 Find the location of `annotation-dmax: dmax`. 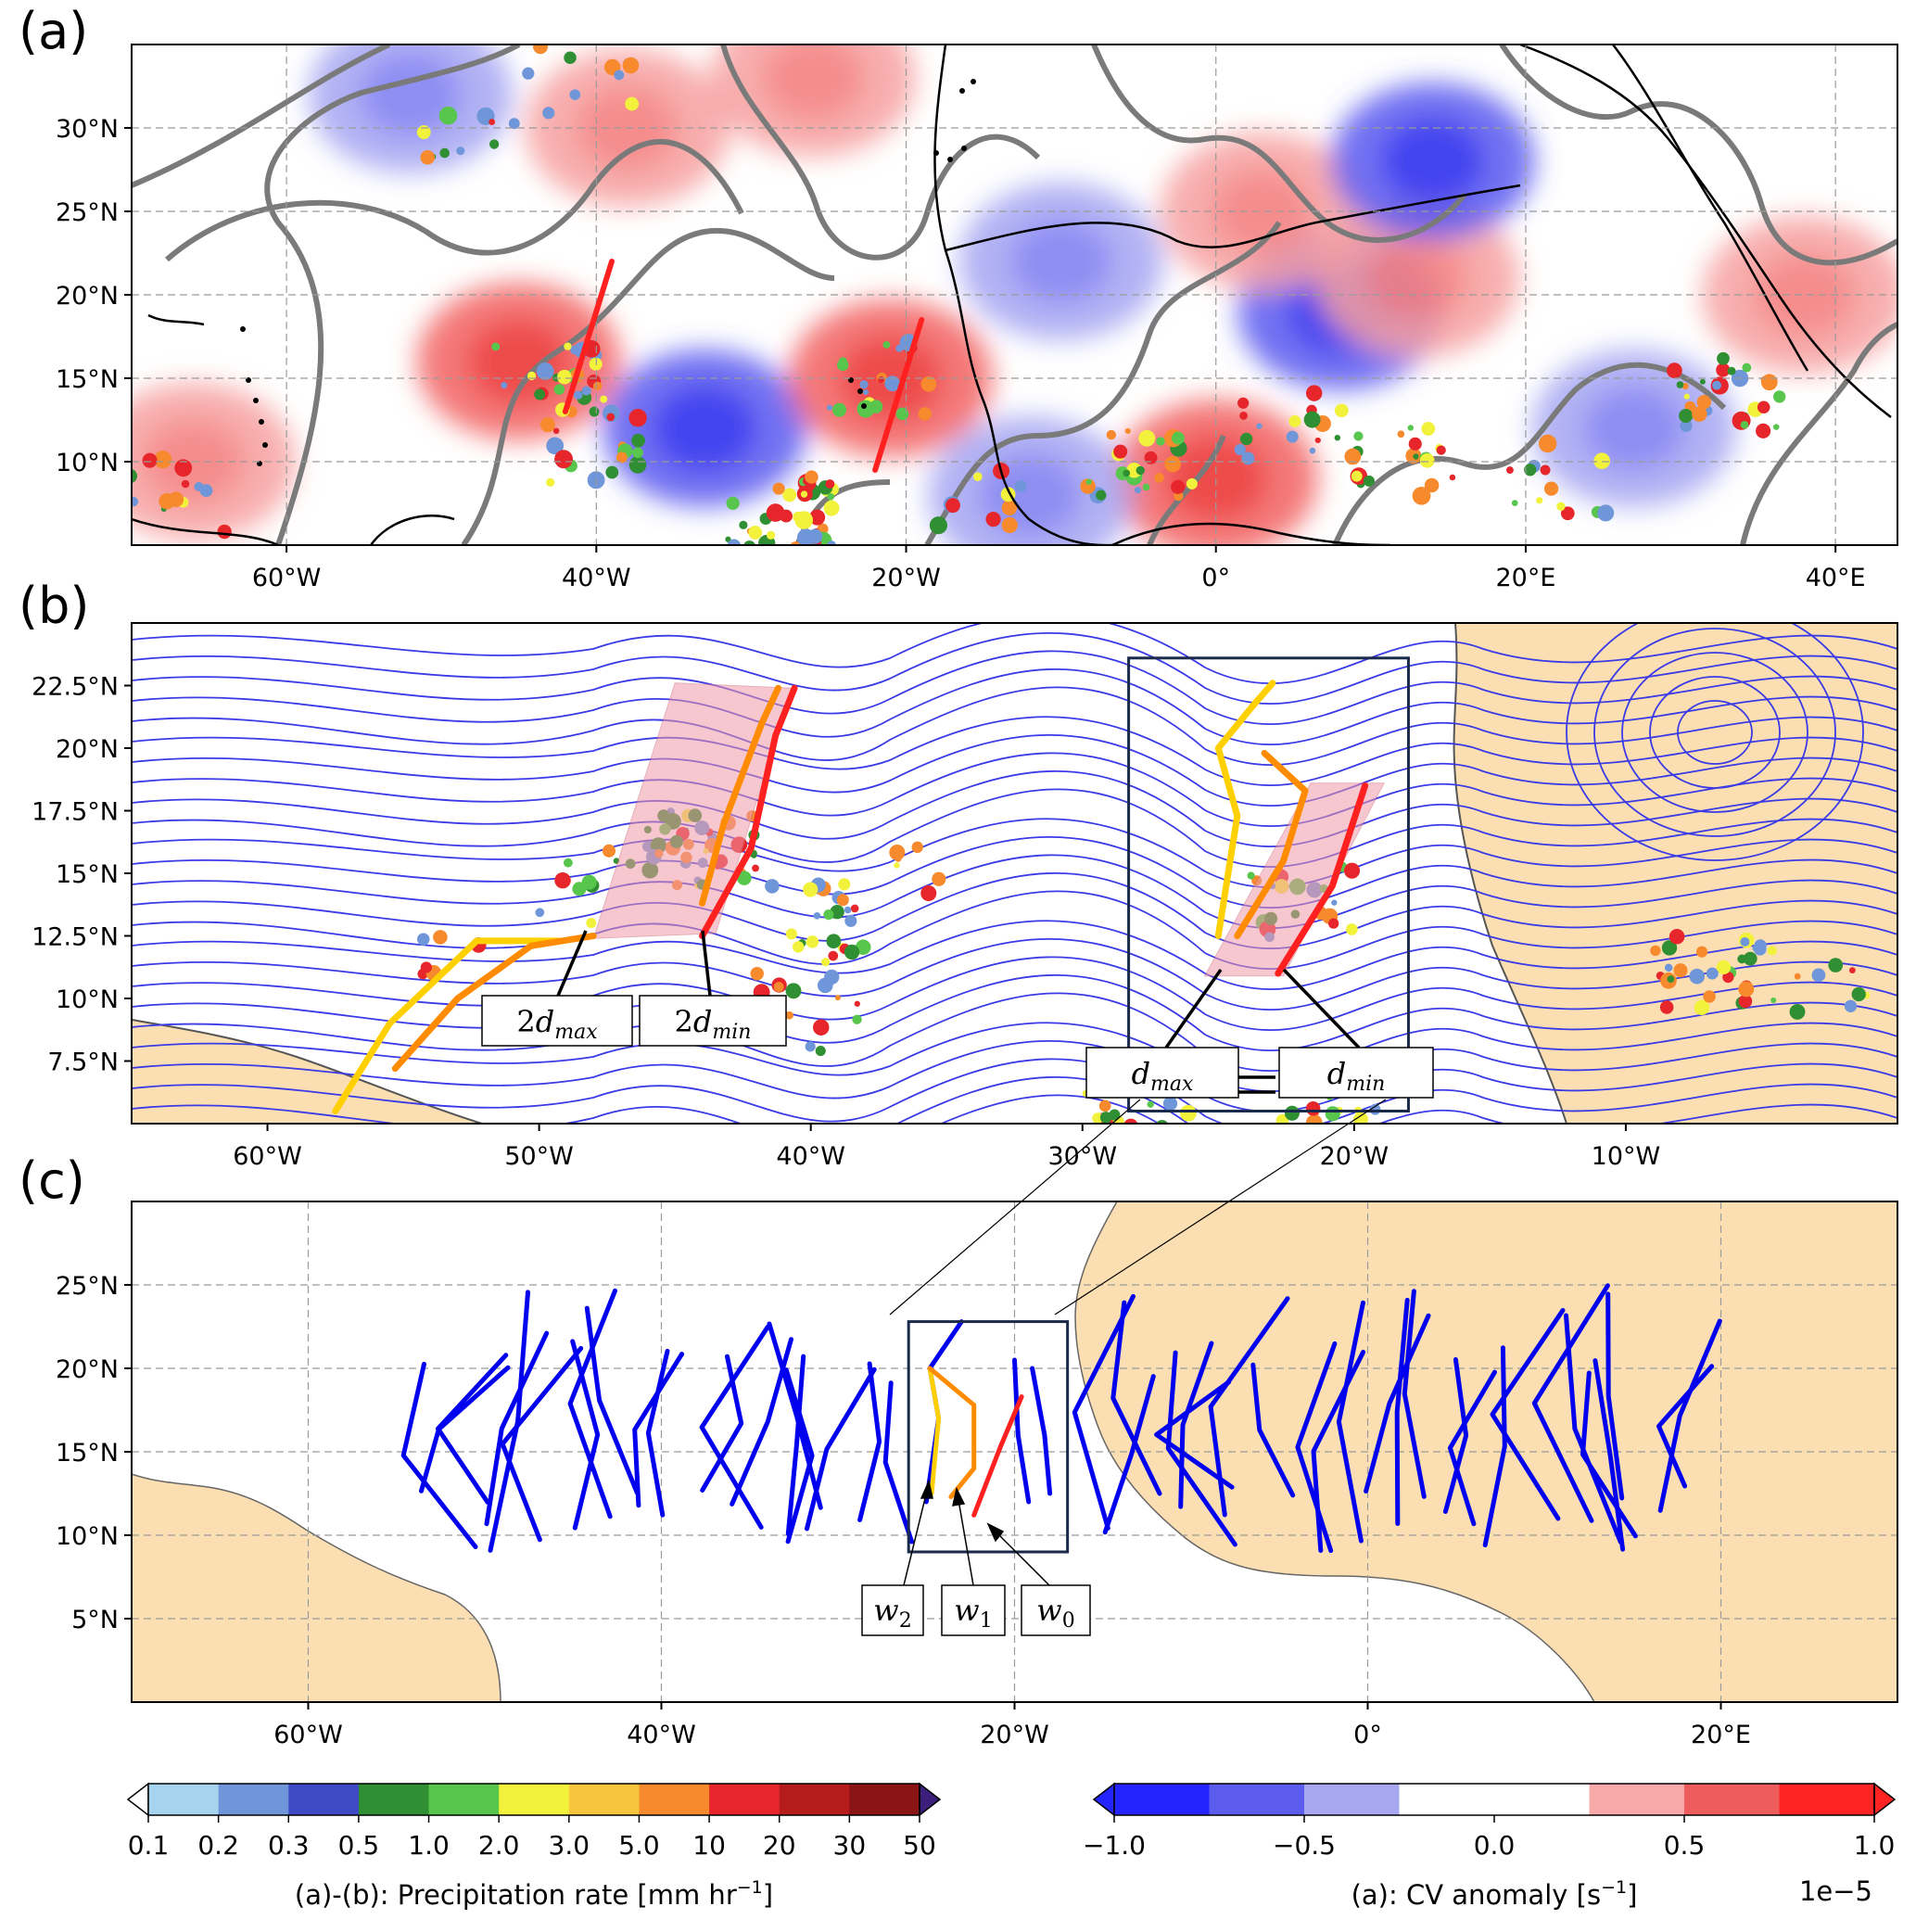

annotation-dmax: dmax is located at coordinates (1162, 1073).